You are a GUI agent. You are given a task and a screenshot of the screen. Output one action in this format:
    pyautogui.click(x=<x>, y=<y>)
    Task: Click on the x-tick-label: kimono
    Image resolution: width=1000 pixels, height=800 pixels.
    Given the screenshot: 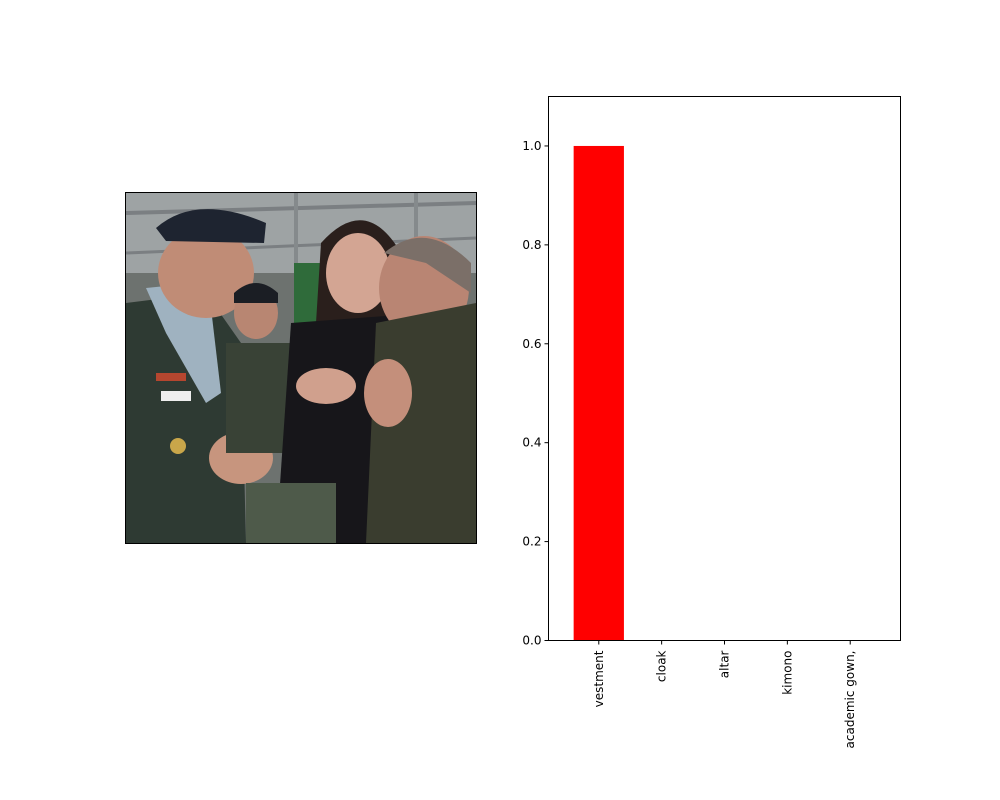 What is the action you would take?
    pyautogui.click(x=787, y=673)
    